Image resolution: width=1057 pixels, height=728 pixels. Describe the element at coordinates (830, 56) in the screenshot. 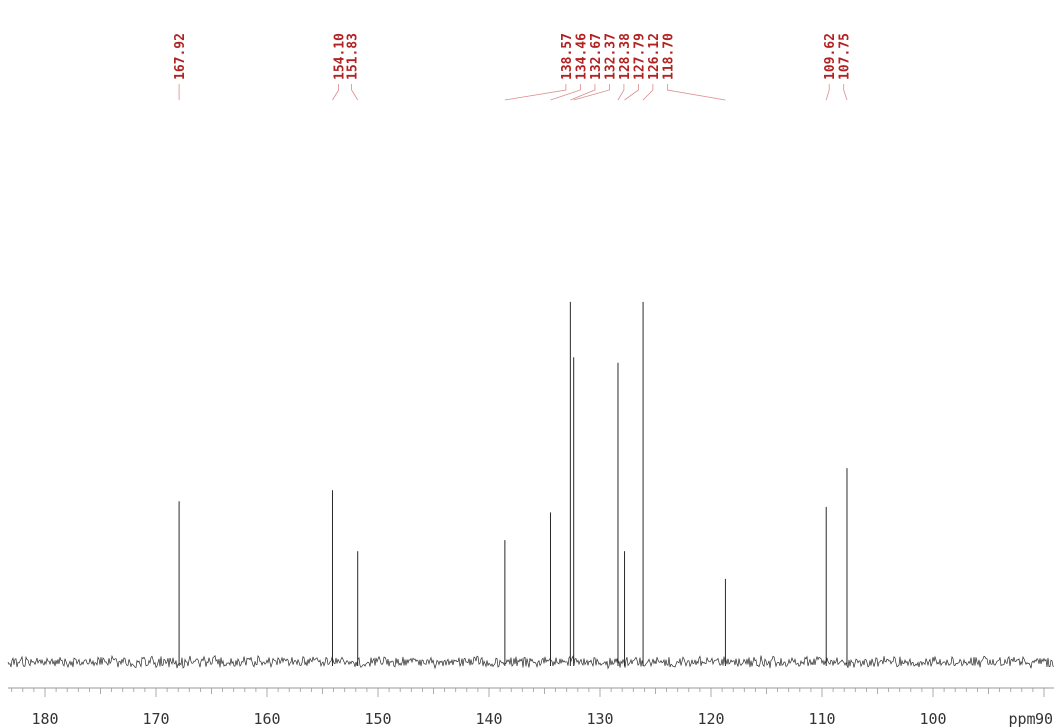

I see `peak-label: 109.62` at that location.